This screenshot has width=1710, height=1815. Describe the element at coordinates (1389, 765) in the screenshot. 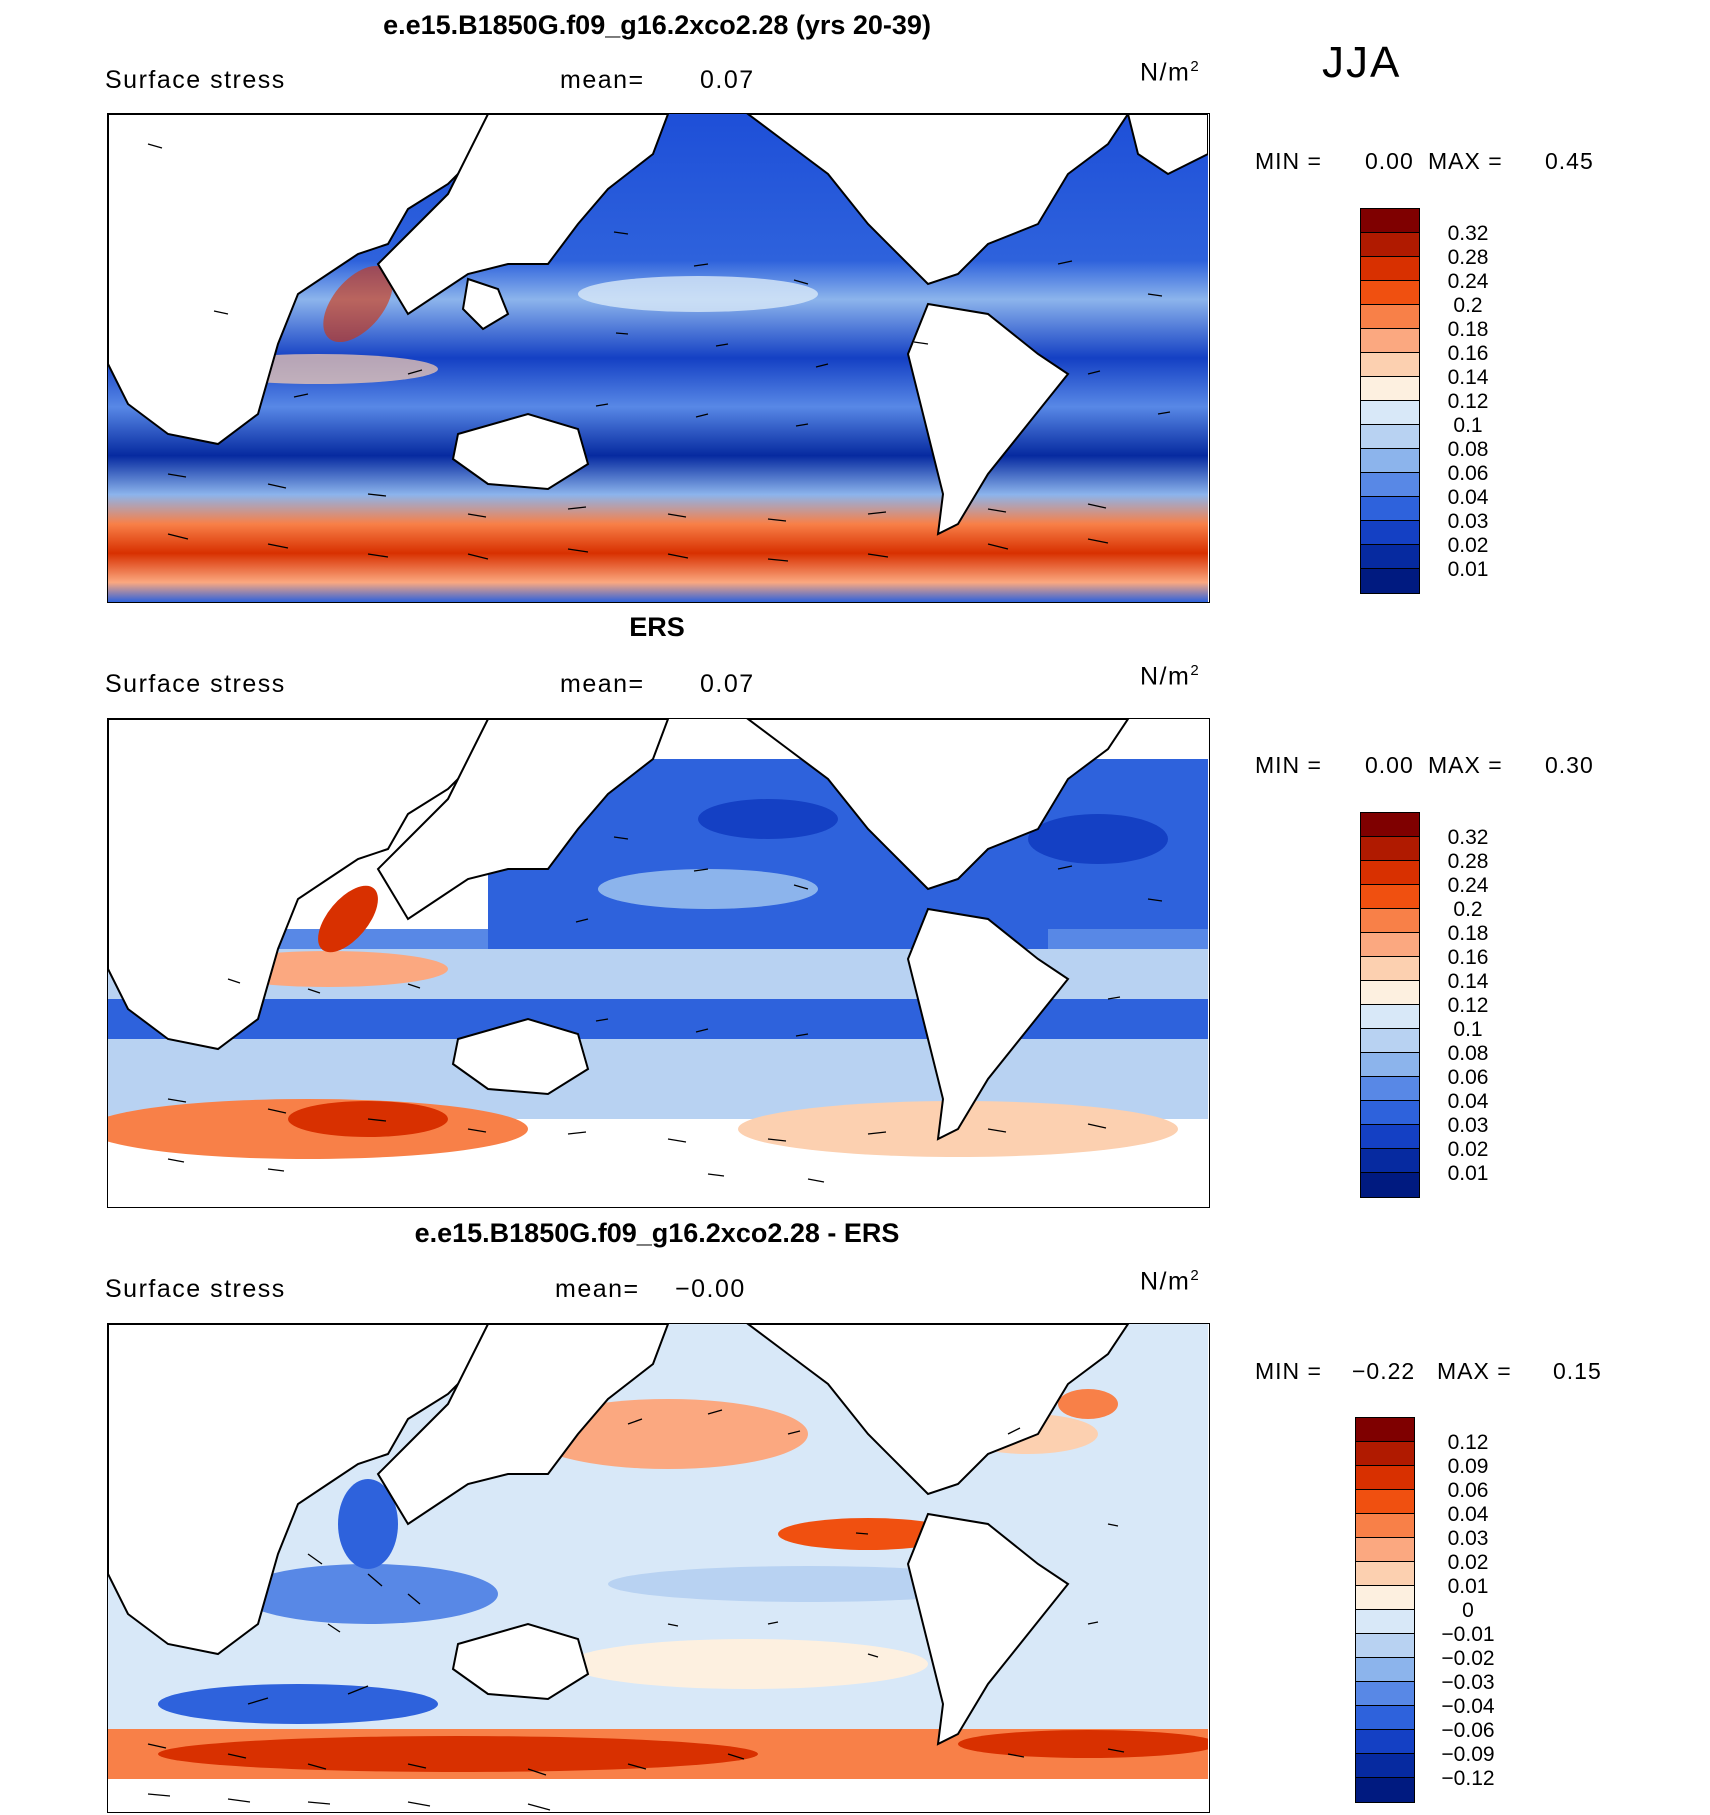

I see `panel-2-min-value: 0.00` at that location.